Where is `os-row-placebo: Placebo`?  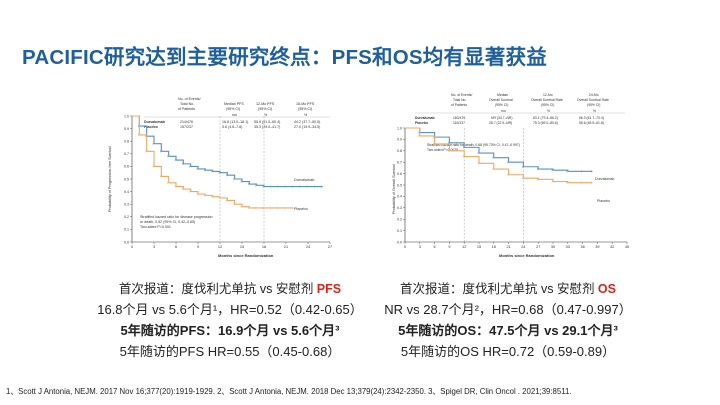
os-row-placebo: Placebo is located at coordinates (421, 123).